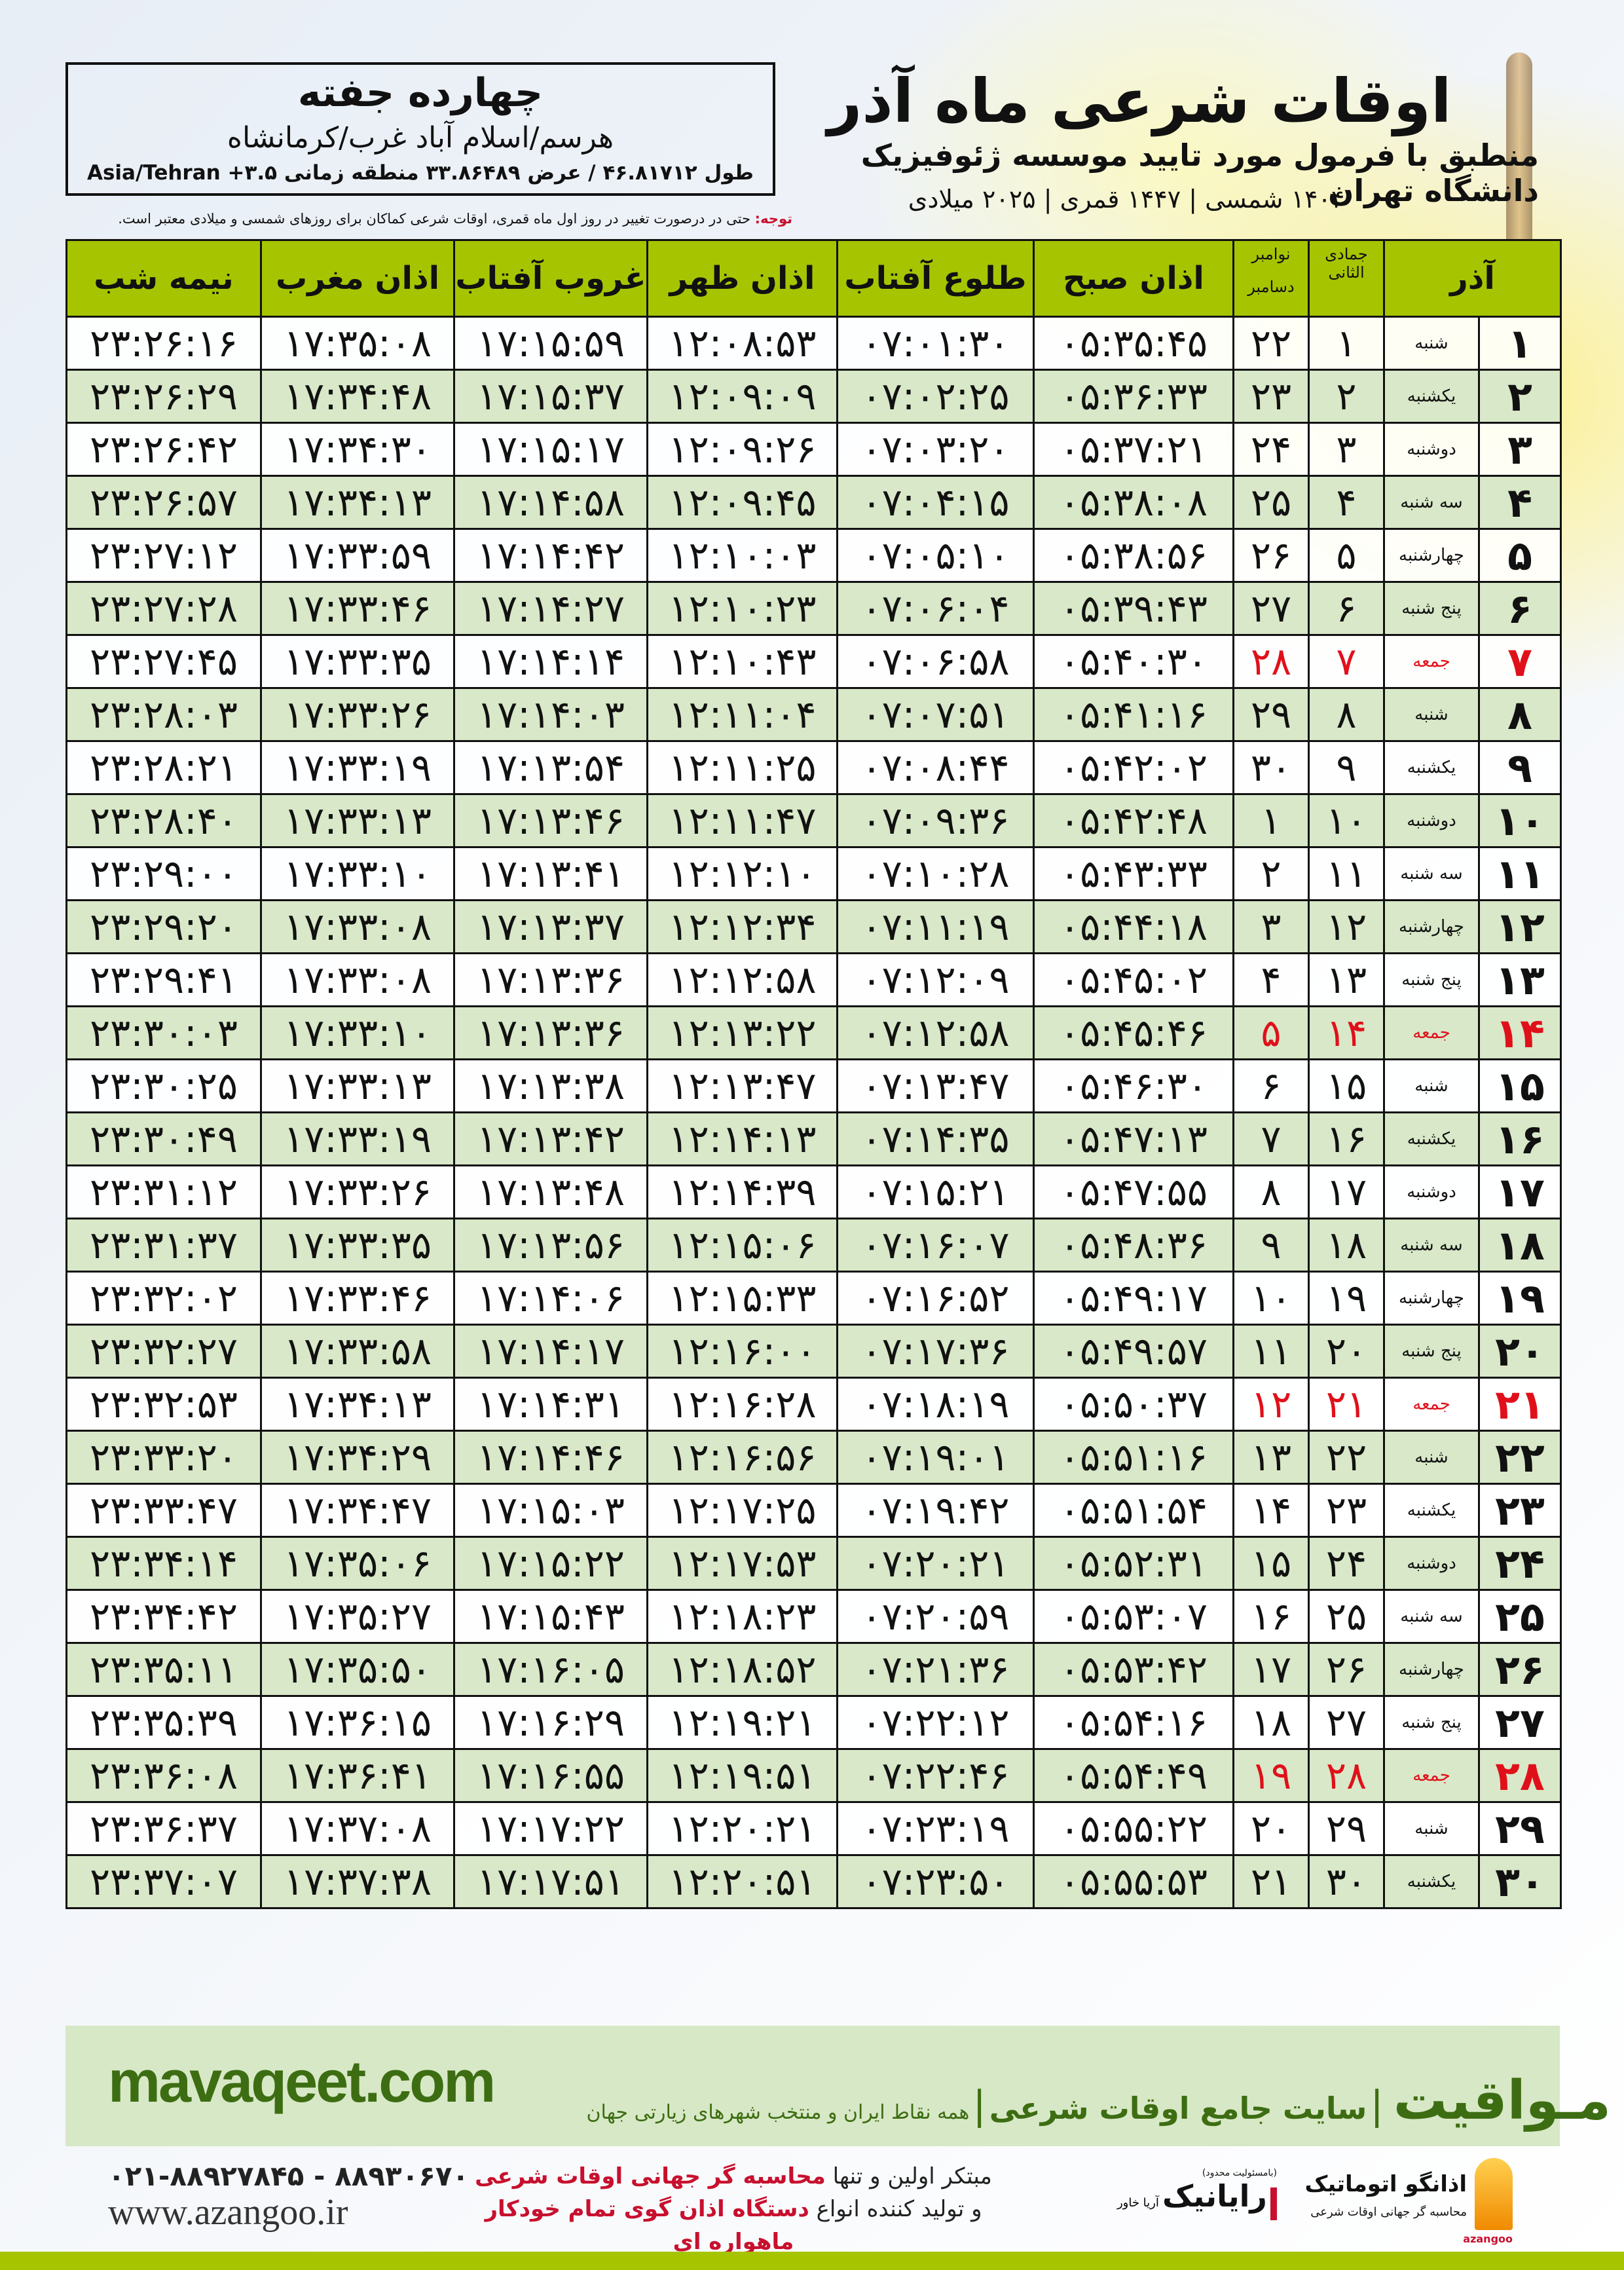 Image resolution: width=1624 pixels, height=2270 pixels. Describe the element at coordinates (1346, 926) in the screenshot. I see `cell-hijri: ۱۲` at that location.